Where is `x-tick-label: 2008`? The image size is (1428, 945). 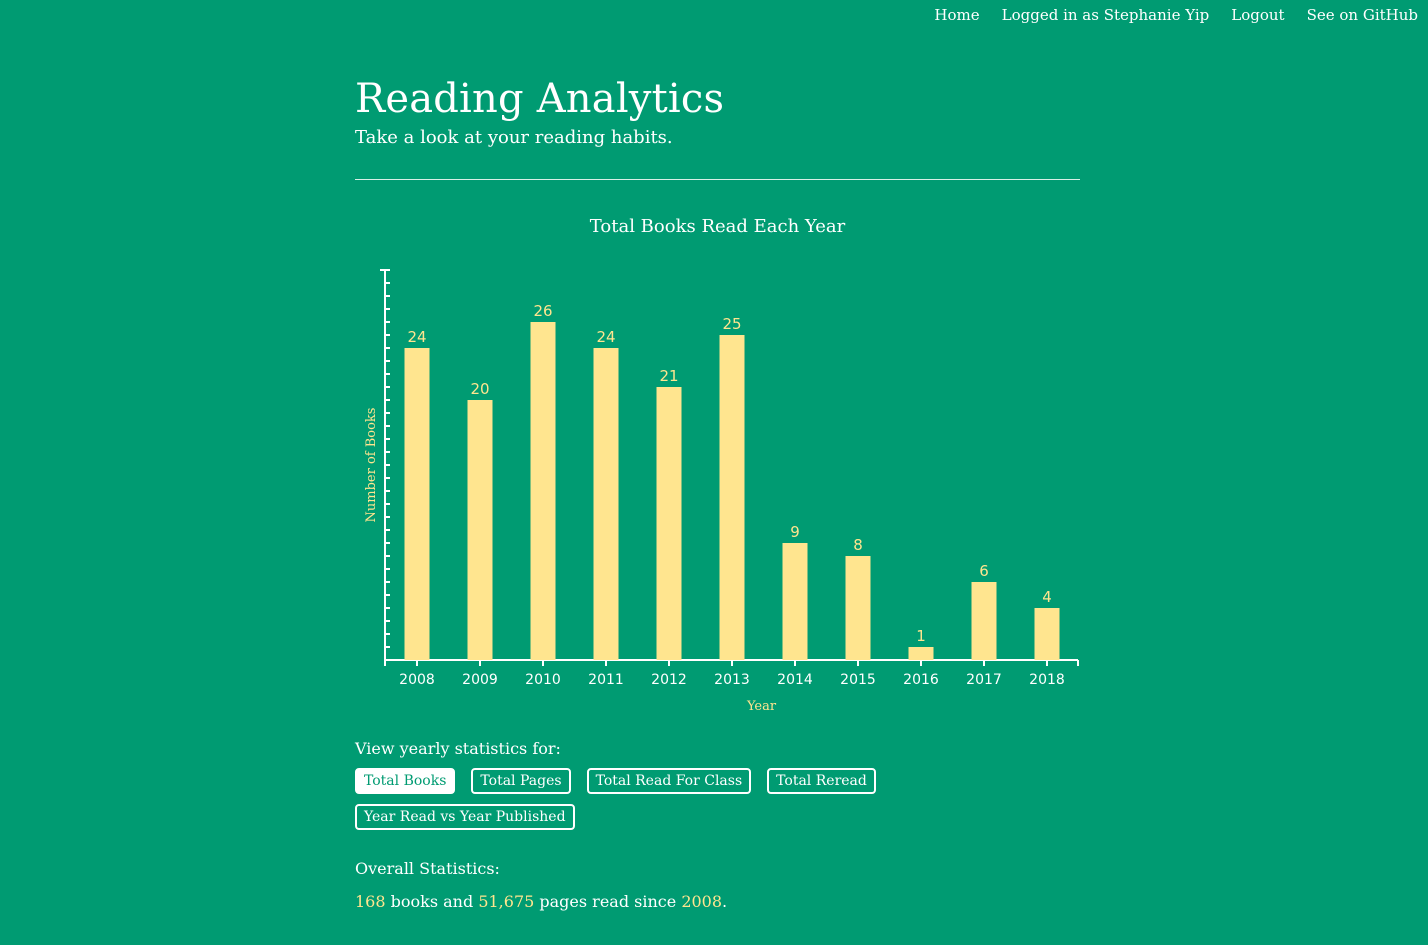
x-tick-label: 2008 is located at coordinates (417, 680).